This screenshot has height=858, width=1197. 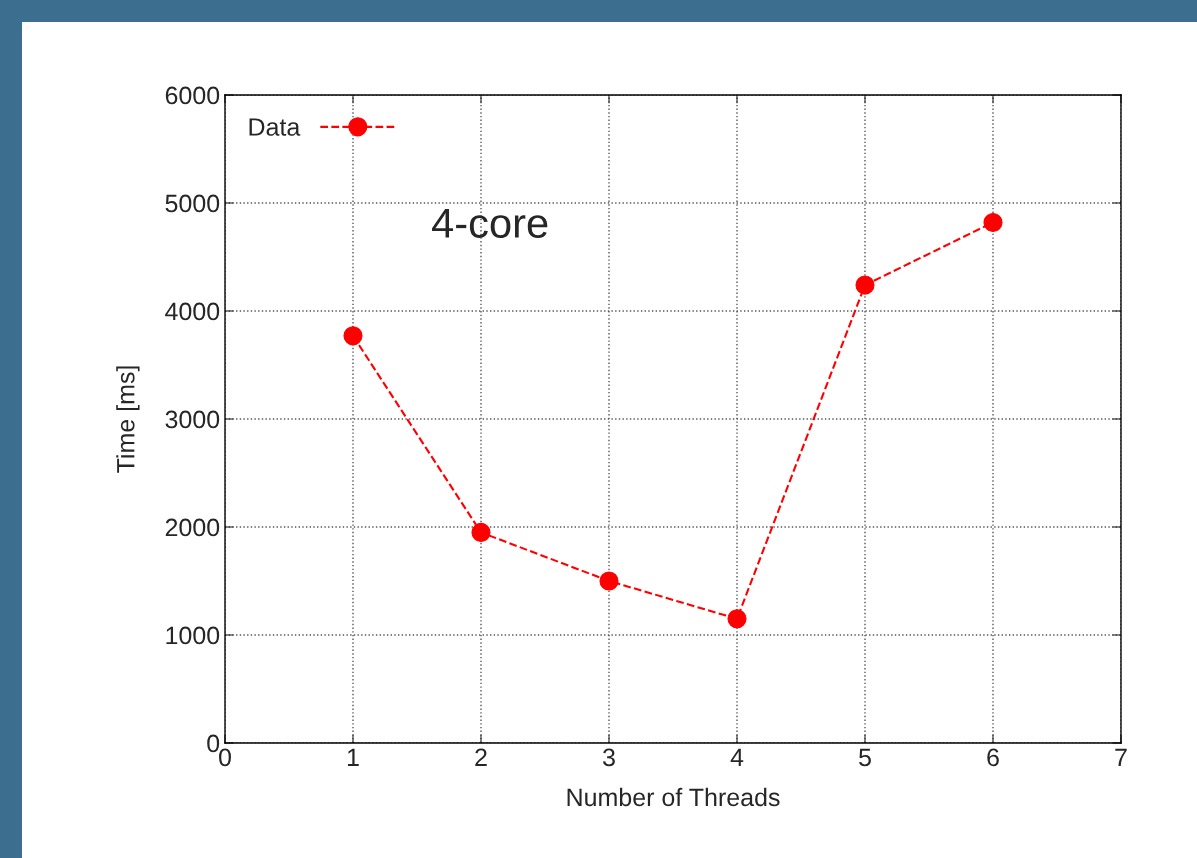 What do you see at coordinates (490, 223) in the screenshot?
I see `annotation: 4-core` at bounding box center [490, 223].